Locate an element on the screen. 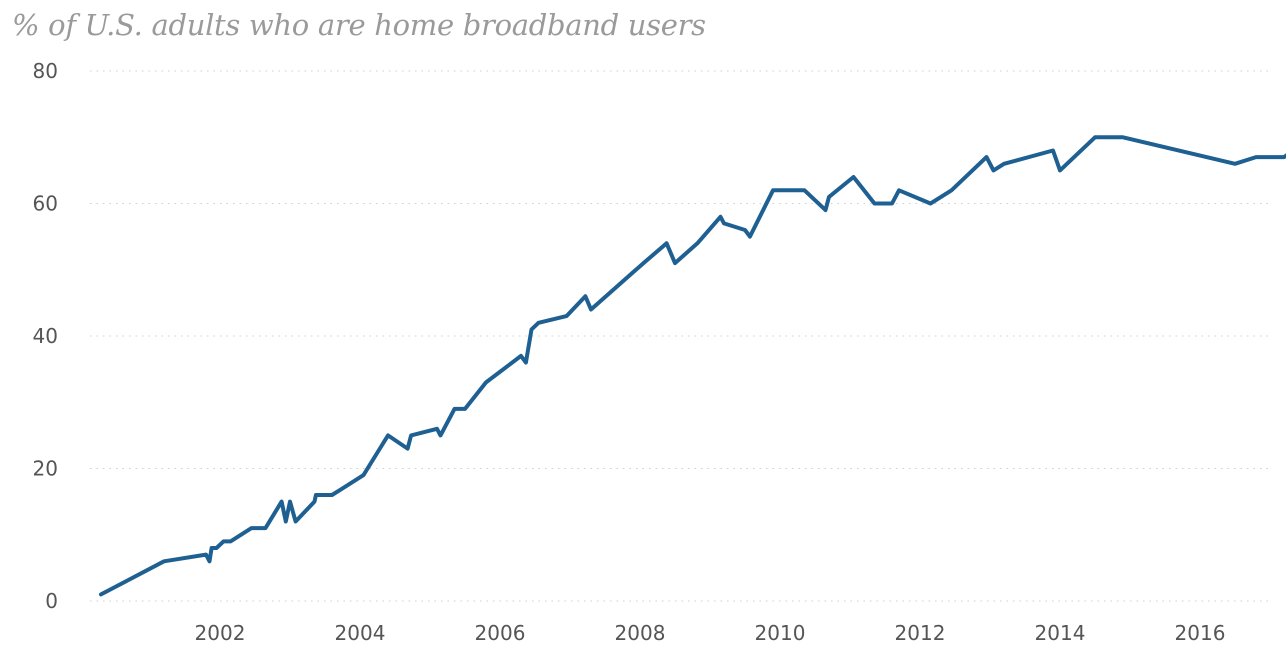 The width and height of the screenshot is (1286, 660). x-tick-label: 2004 is located at coordinates (360, 633).